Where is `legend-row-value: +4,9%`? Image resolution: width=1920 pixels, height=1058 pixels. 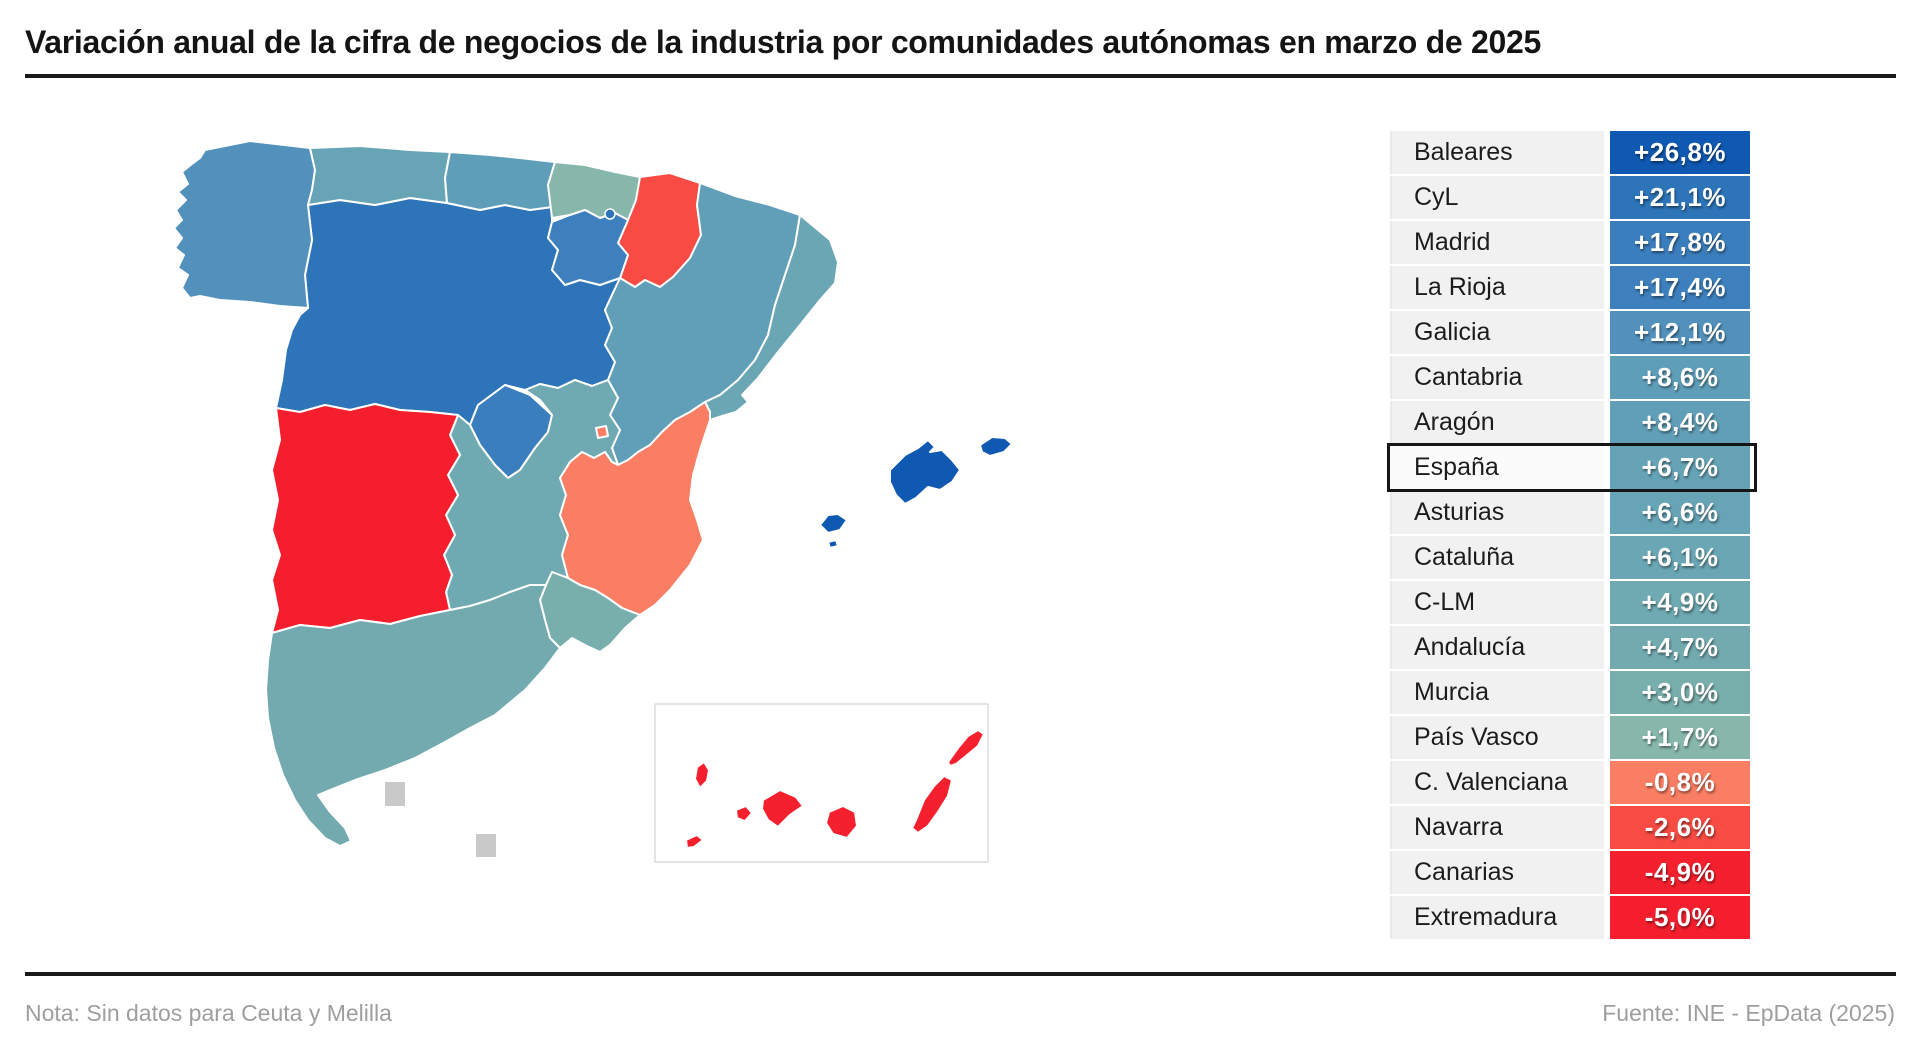 legend-row-value: +4,9% is located at coordinates (1680, 602).